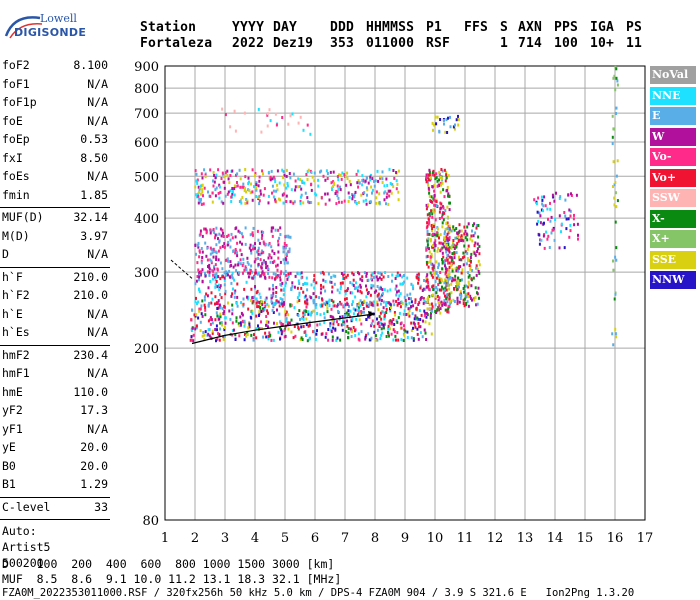  I want to click on param-row-m-d-: M(D) 3.97, so click(56, 238).